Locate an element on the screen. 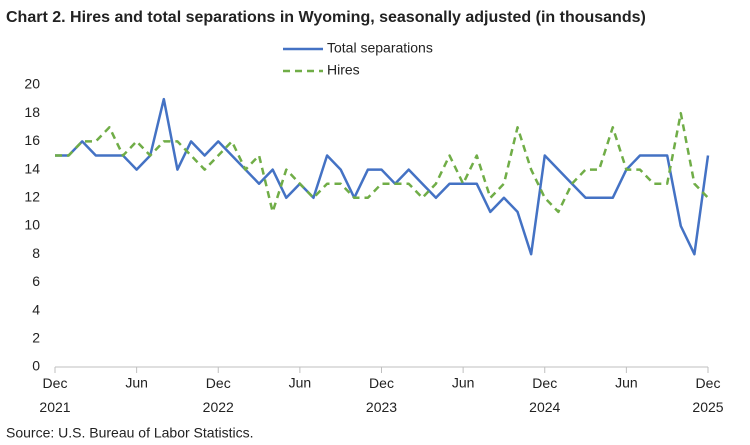 Image resolution: width=750 pixels, height=445 pixels. y-tick-label: 16 is located at coordinates (32, 140).